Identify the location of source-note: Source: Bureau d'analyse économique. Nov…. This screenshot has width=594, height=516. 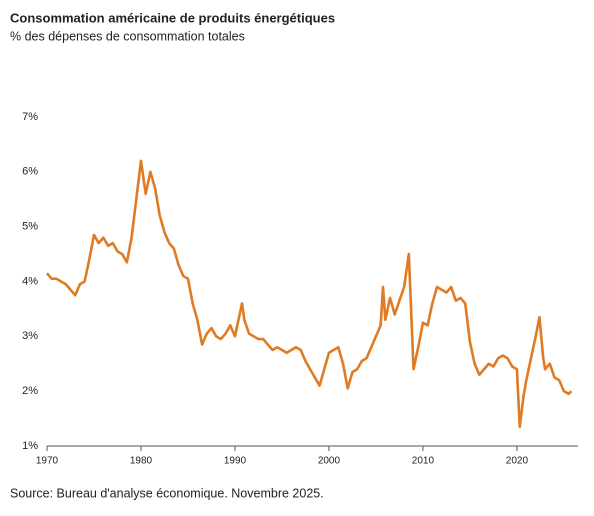
(167, 493).